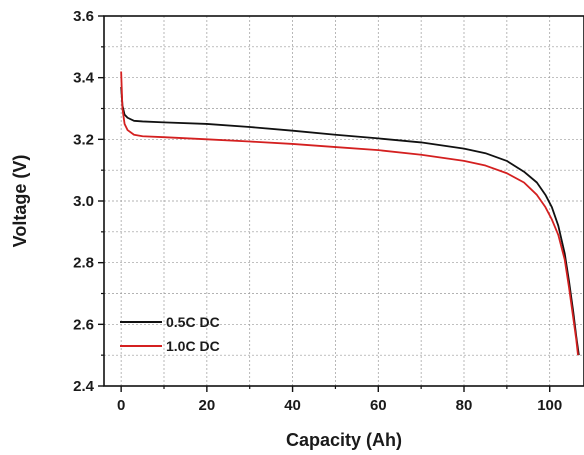  I want to click on y-tick-label: 2.4, so click(84, 386).